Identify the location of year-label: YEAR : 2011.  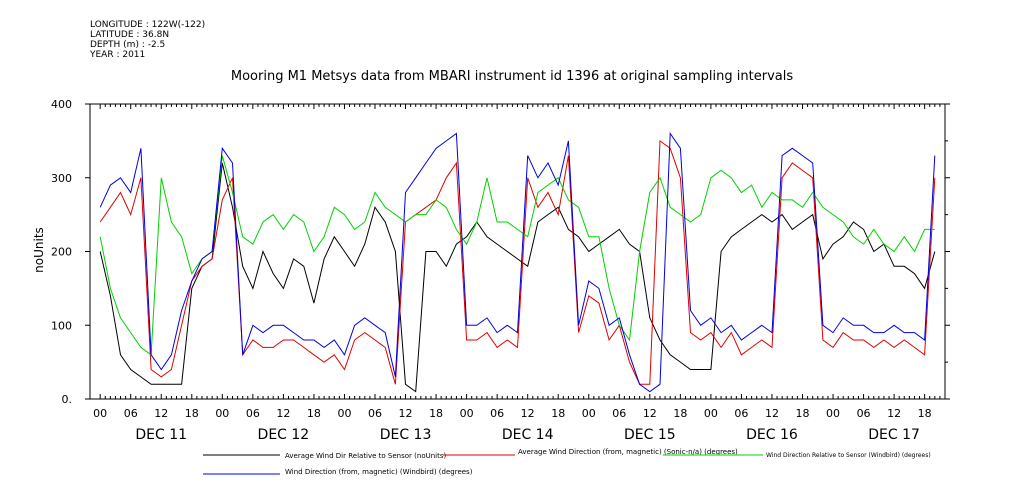
(118, 55).